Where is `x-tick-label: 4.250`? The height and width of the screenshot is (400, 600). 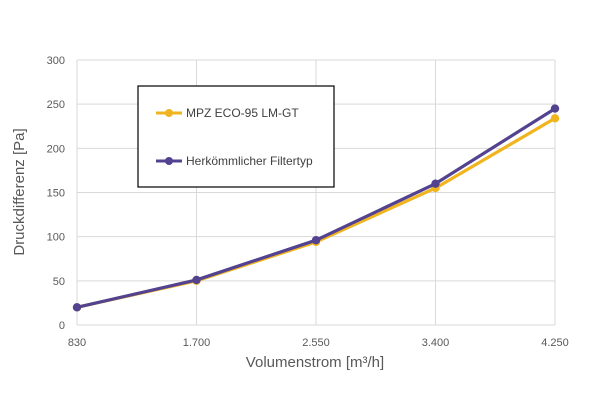 x-tick-label: 4.250 is located at coordinates (555, 343).